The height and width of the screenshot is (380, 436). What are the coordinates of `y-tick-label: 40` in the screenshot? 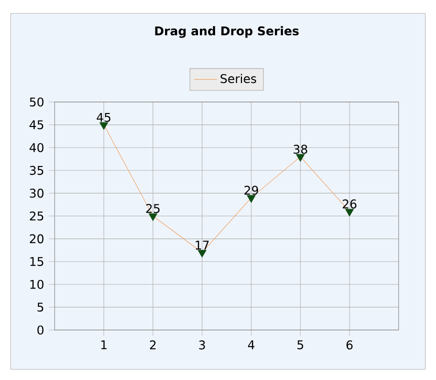 It's located at (37, 147).